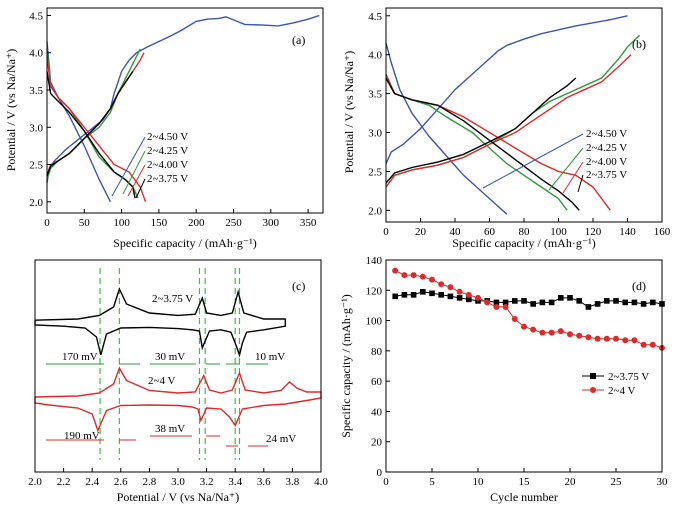 The image size is (678, 507). I want to click on x-tick-label: 120, so click(593, 232).